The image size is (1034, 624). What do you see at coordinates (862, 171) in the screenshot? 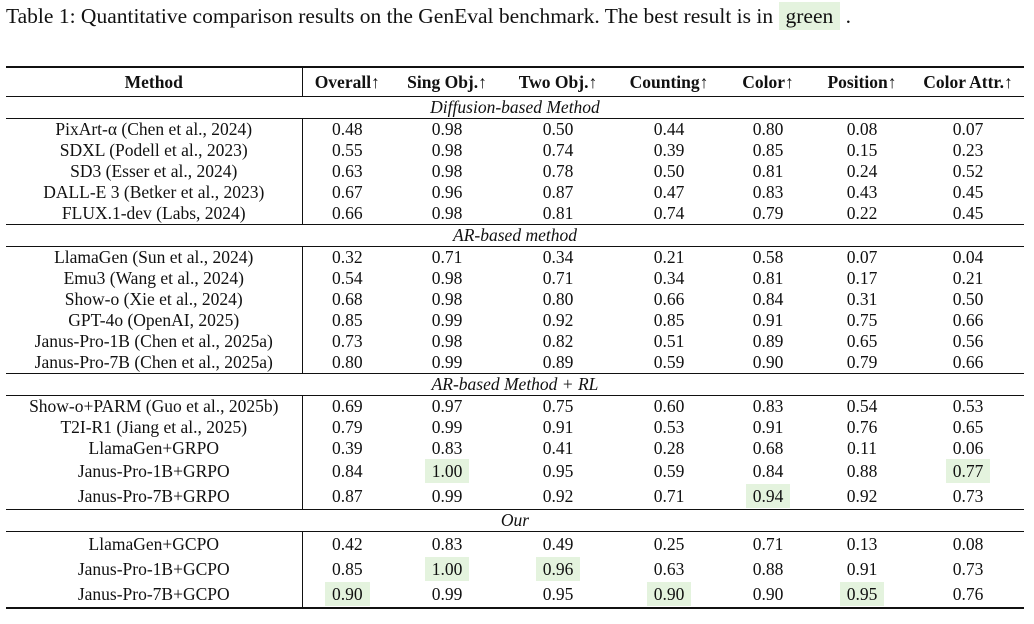
I see `position-cell: 0.24` at bounding box center [862, 171].